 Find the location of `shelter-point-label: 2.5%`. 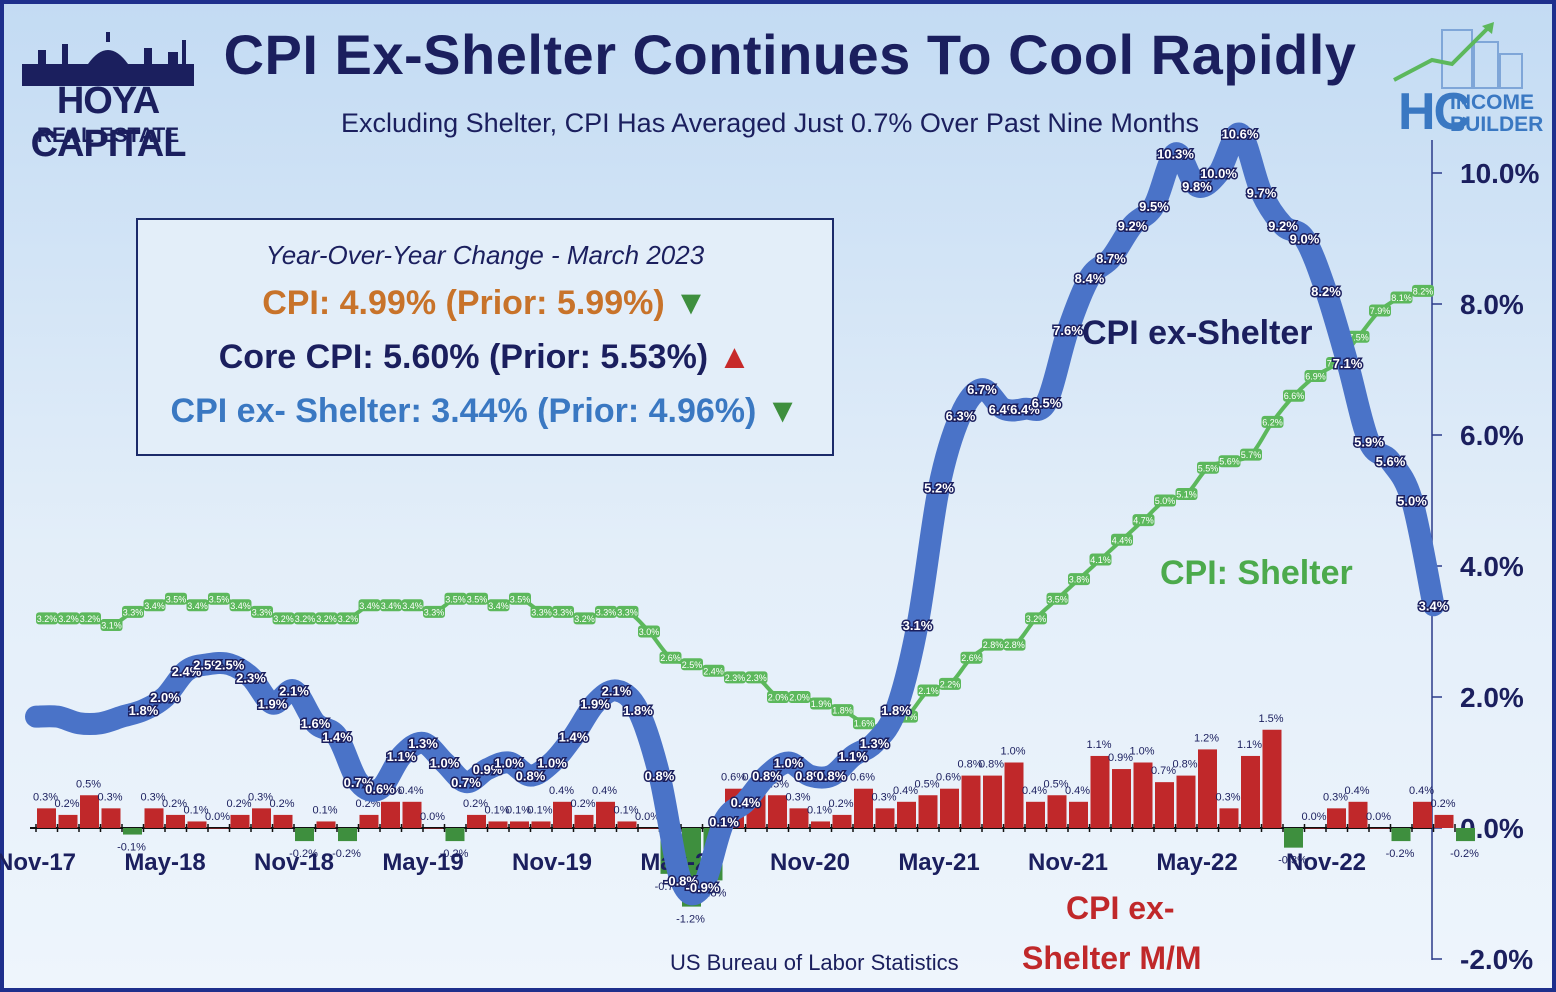

shelter-point-label: 2.5% is located at coordinates (692, 665).